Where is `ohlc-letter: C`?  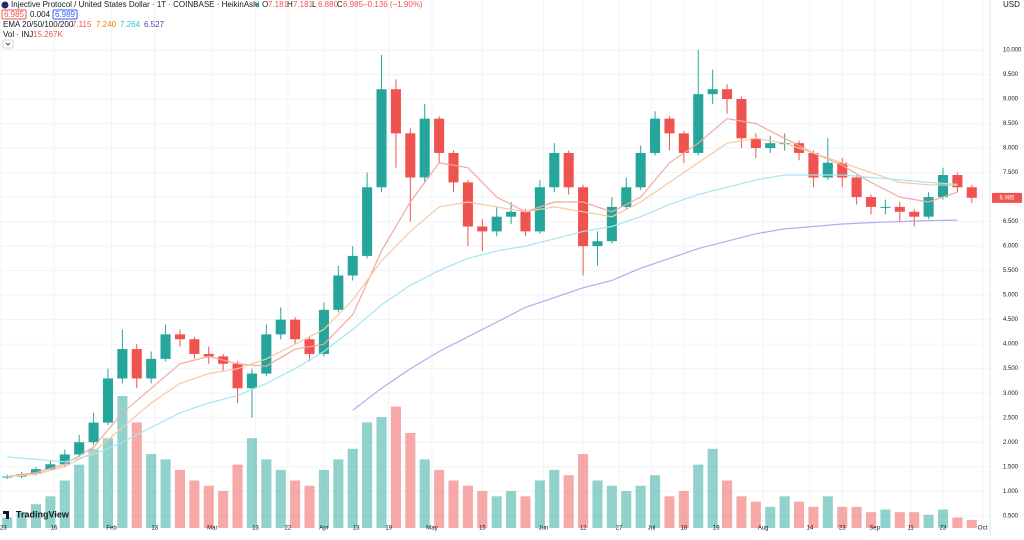 ohlc-letter: C is located at coordinates (340, 4).